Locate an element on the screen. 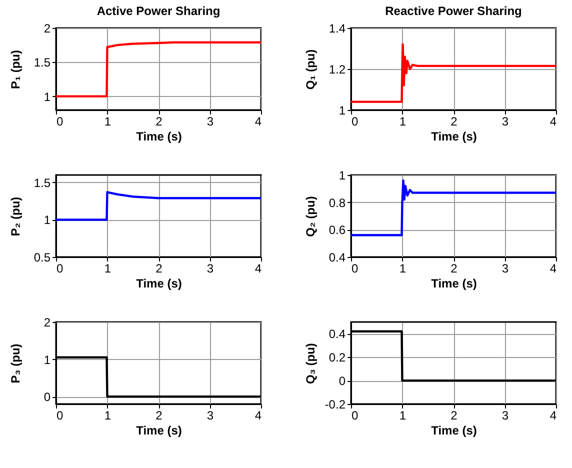 This screenshot has height=468, width=572. y-axis-title: P₁ (pu) is located at coordinates (15, 69).